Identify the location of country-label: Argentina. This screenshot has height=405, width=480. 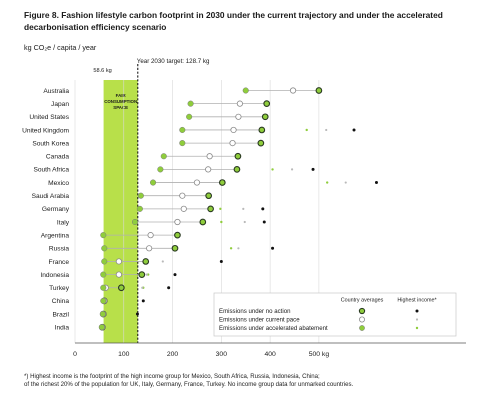
(55, 235).